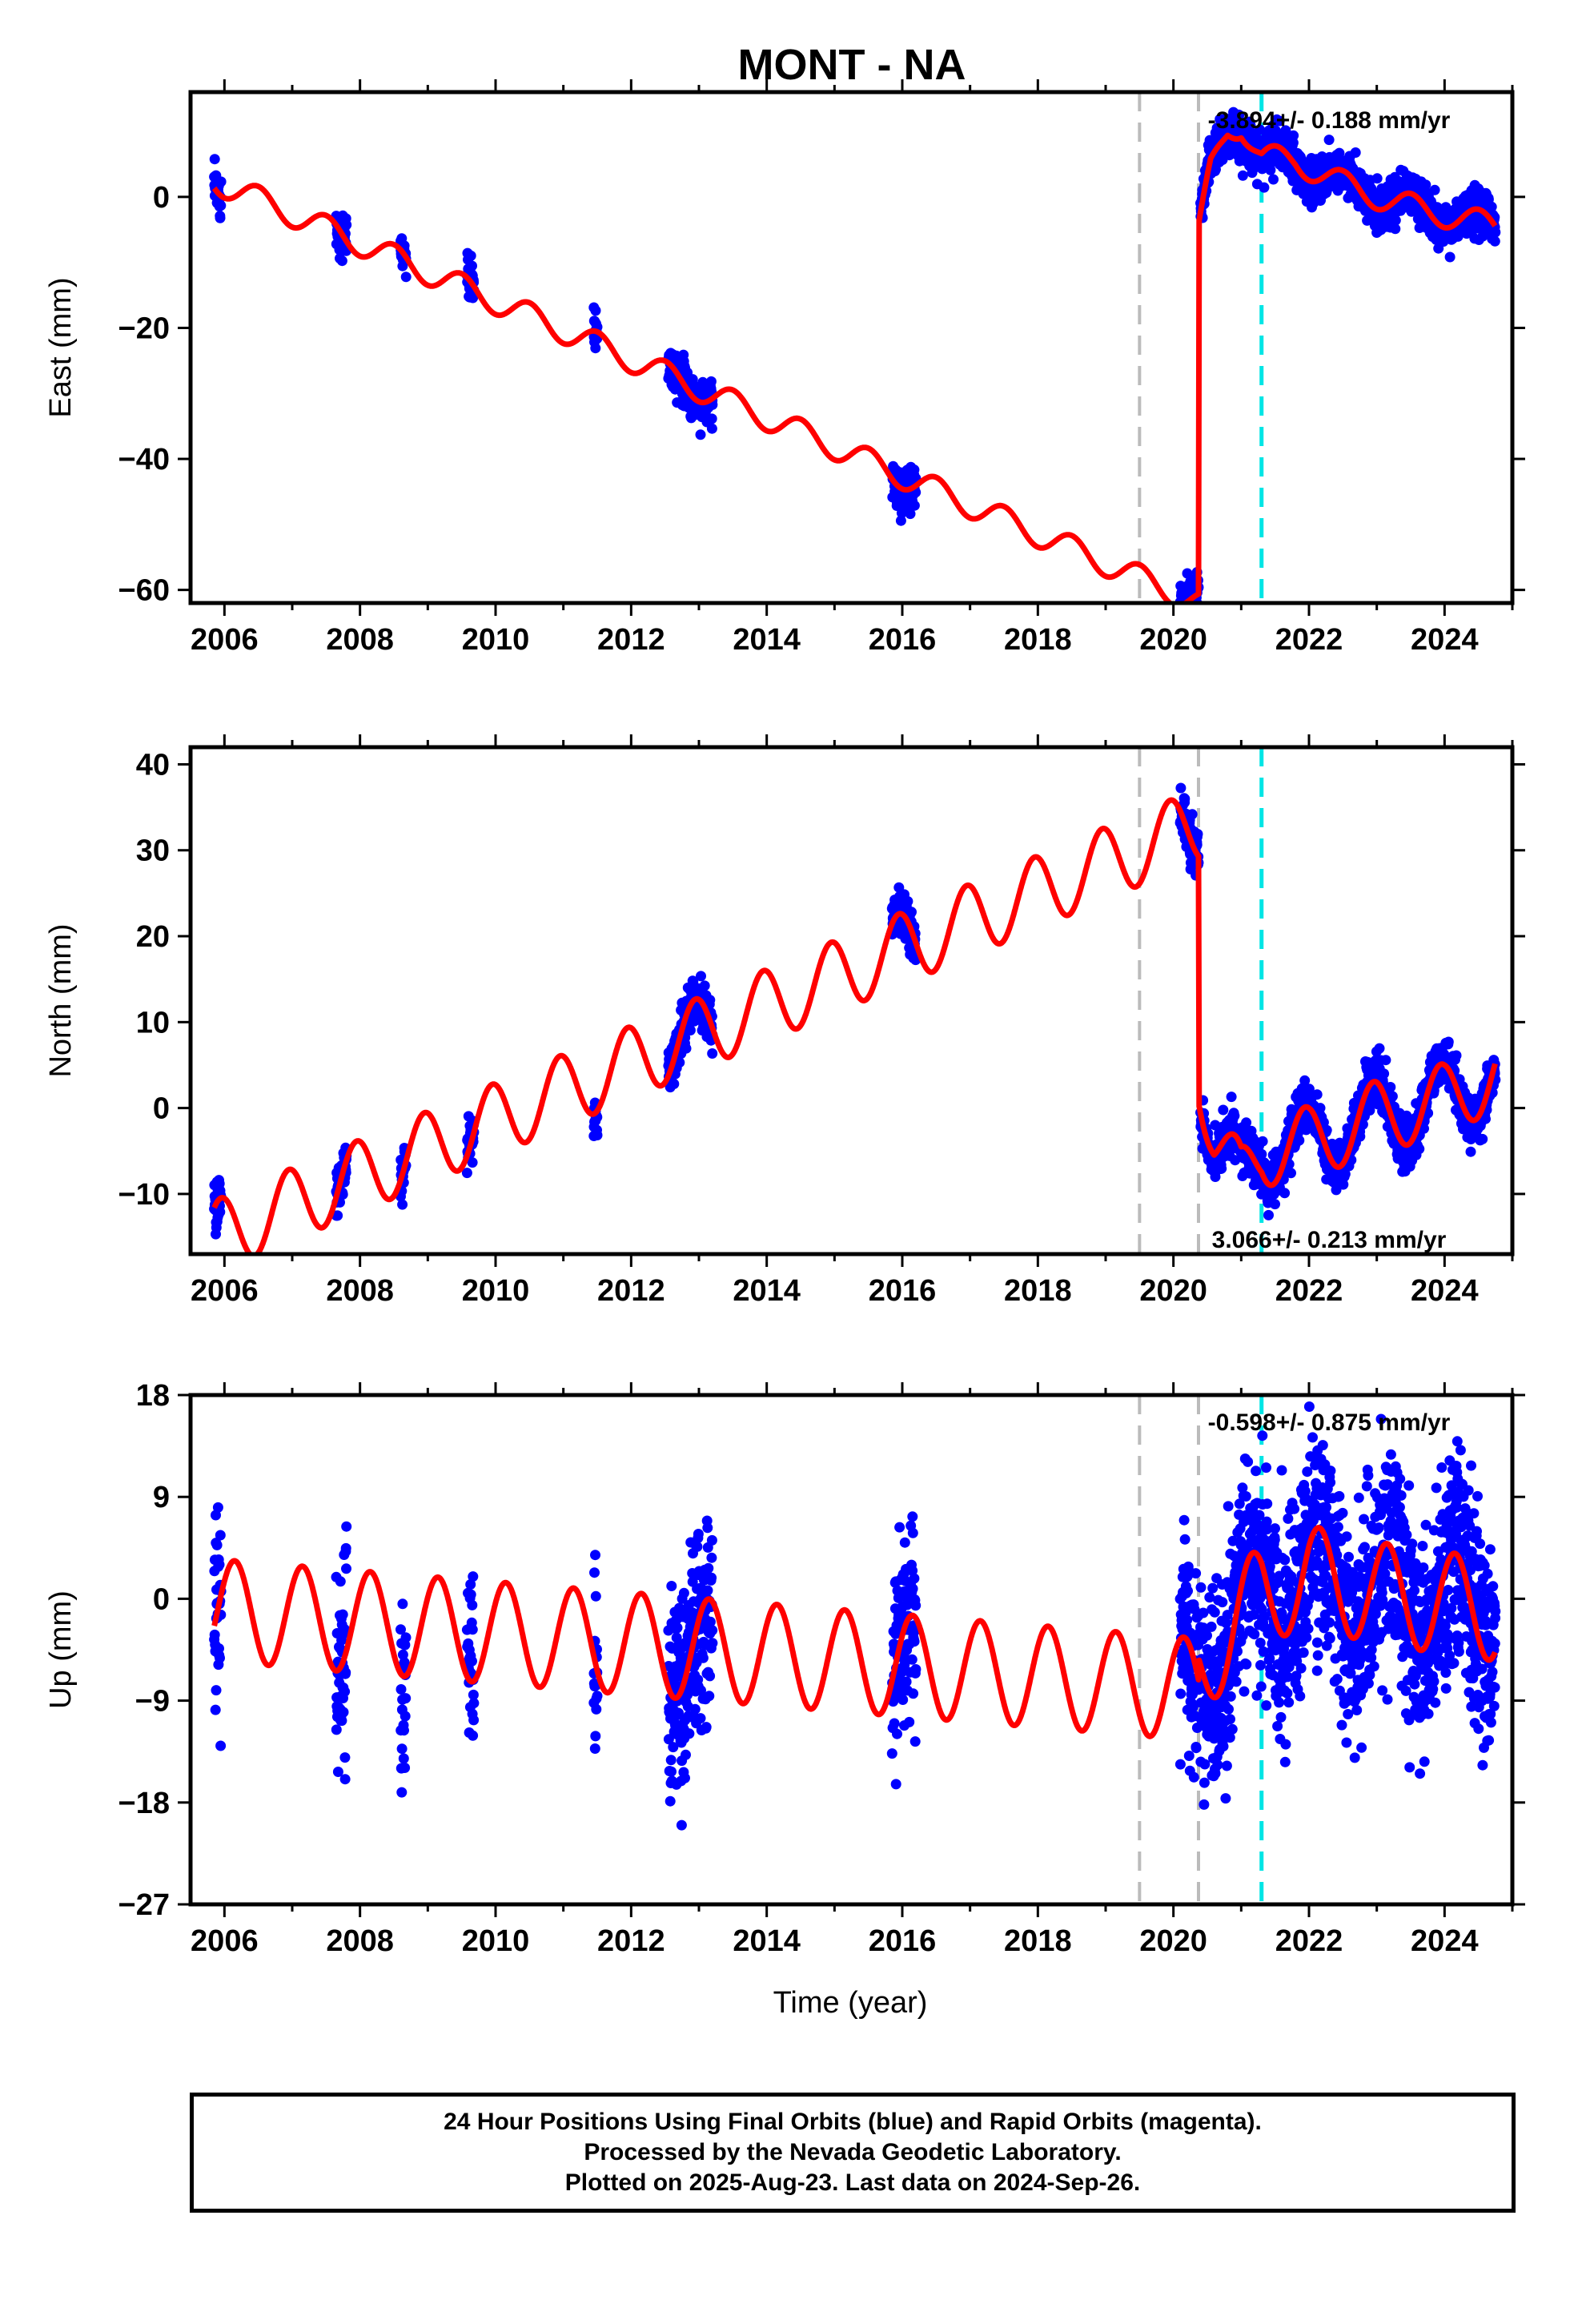 The width and height of the screenshot is (1582, 2324). I want to click on x-tick-label: 2012, so click(631, 640).